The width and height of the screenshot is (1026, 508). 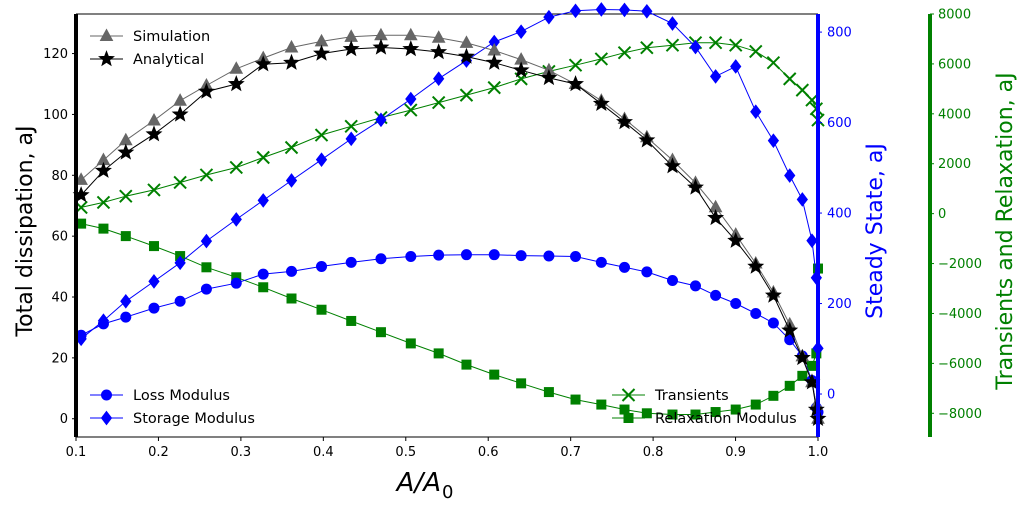 I want to click on y-left-tick-label: 40, so click(x=59, y=298).